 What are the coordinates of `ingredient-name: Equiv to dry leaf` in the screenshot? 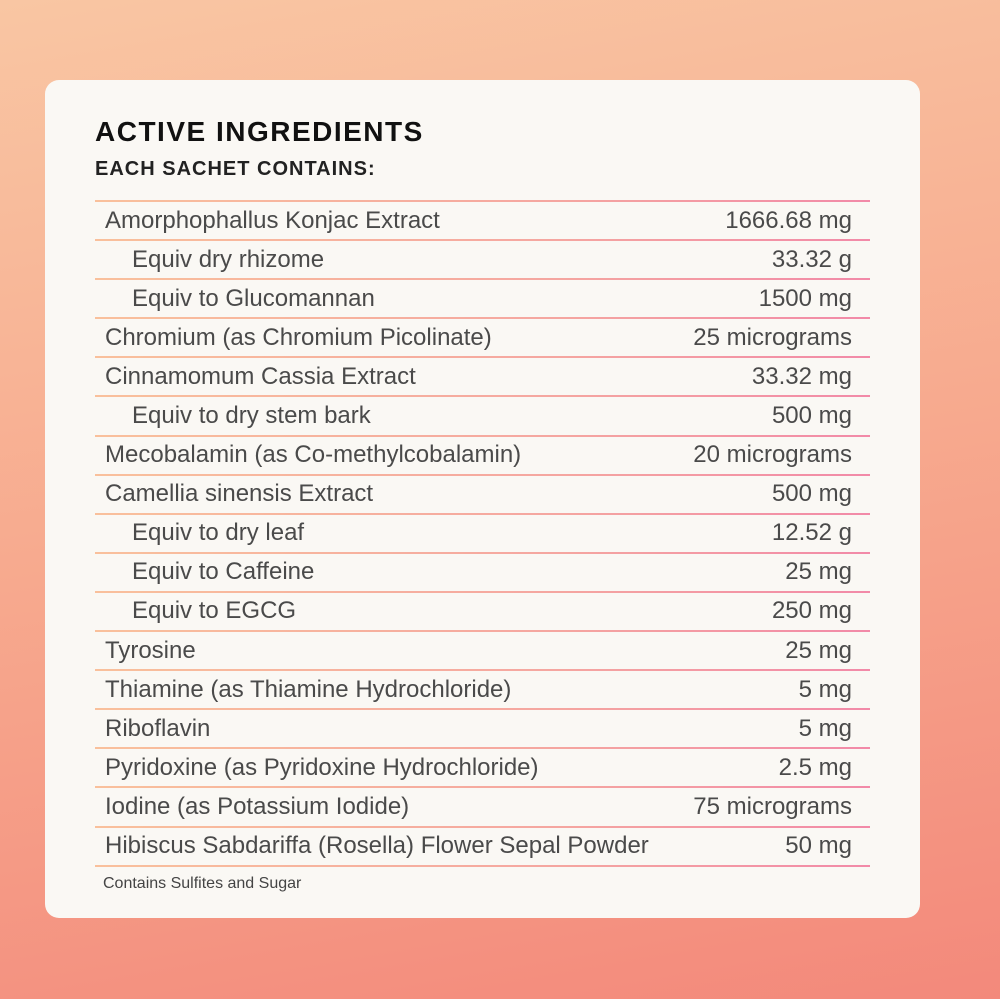 It's located at (218, 533).